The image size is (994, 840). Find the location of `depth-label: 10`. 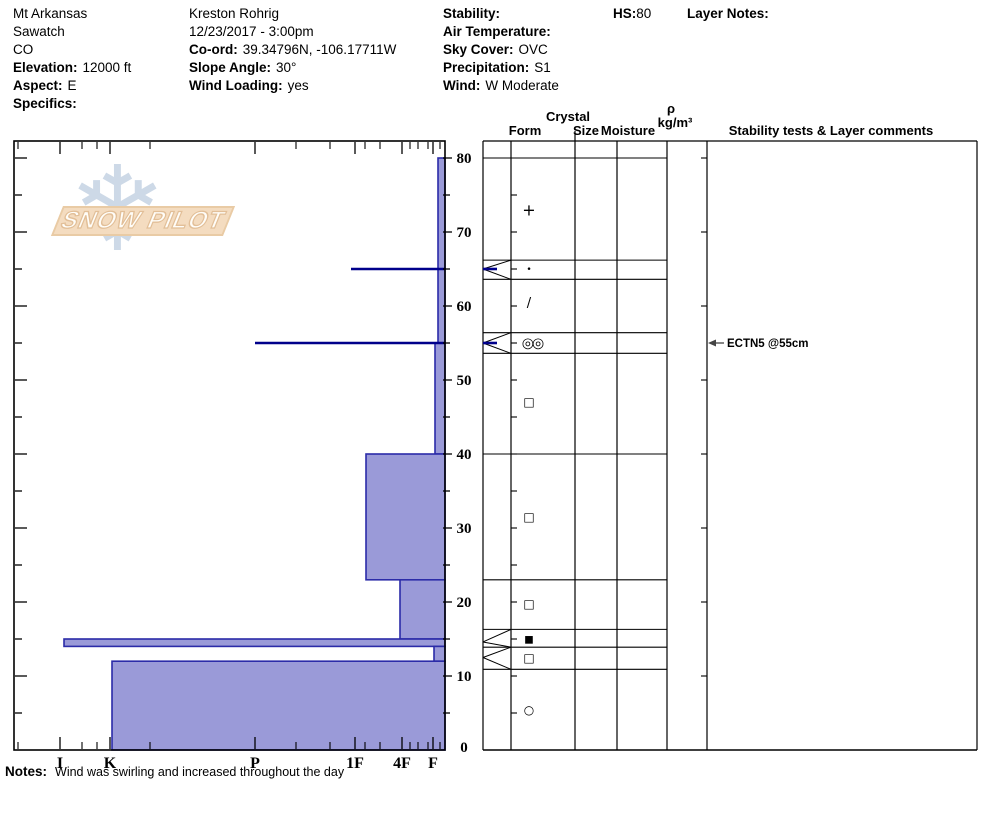

depth-label: 10 is located at coordinates (464, 677).